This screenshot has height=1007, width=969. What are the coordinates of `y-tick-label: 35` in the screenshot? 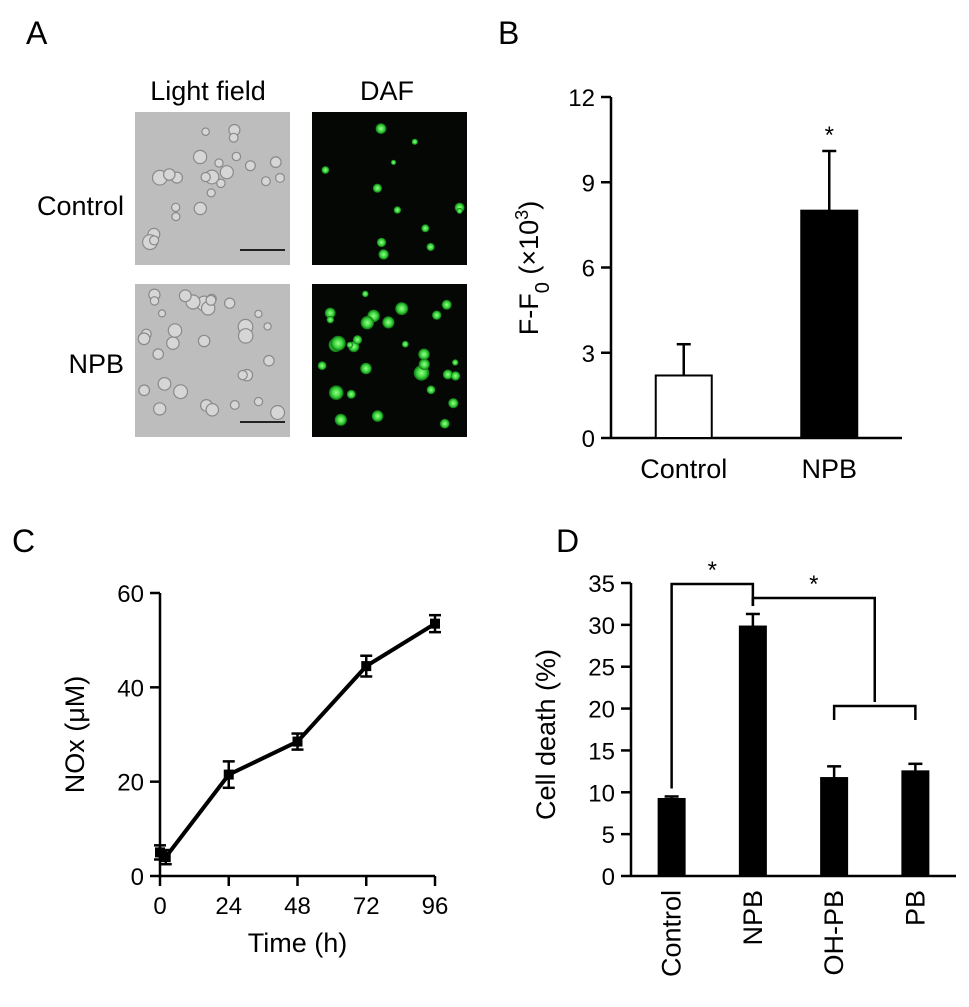 It's located at (601, 584).